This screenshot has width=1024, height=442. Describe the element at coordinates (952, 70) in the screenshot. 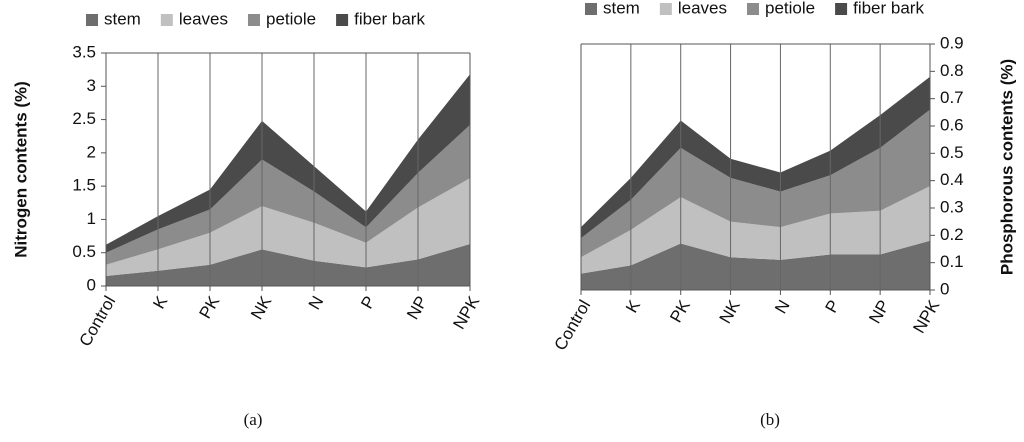

I see `y-tick-label: 0.8` at that location.